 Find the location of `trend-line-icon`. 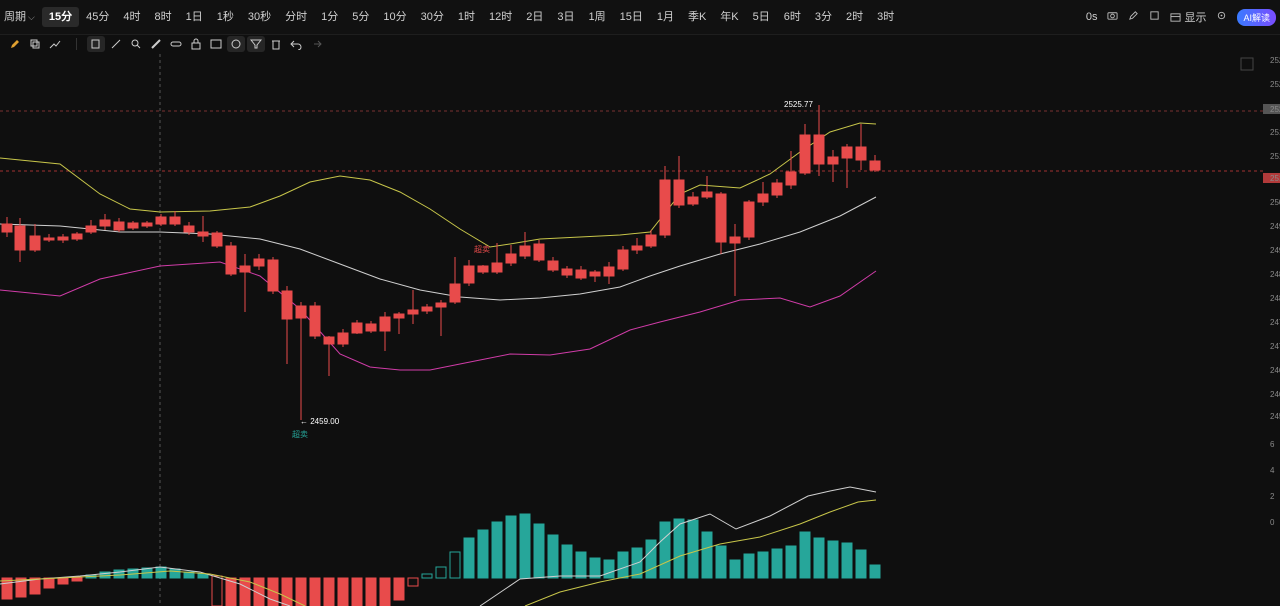

trend-line-icon is located at coordinates (55, 44).